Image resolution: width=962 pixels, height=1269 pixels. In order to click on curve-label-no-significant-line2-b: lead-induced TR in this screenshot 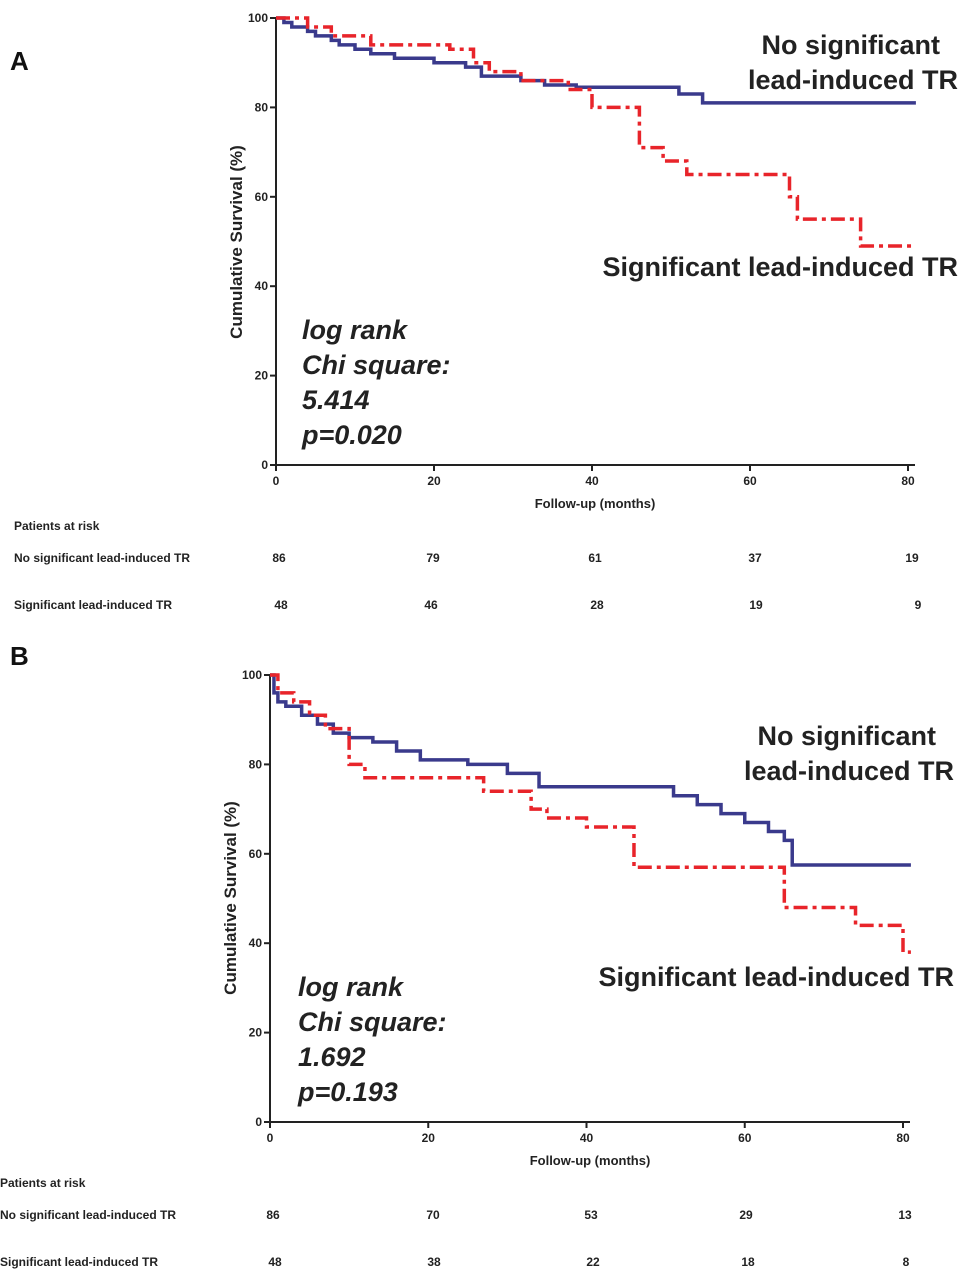, I will do `click(849, 771)`.